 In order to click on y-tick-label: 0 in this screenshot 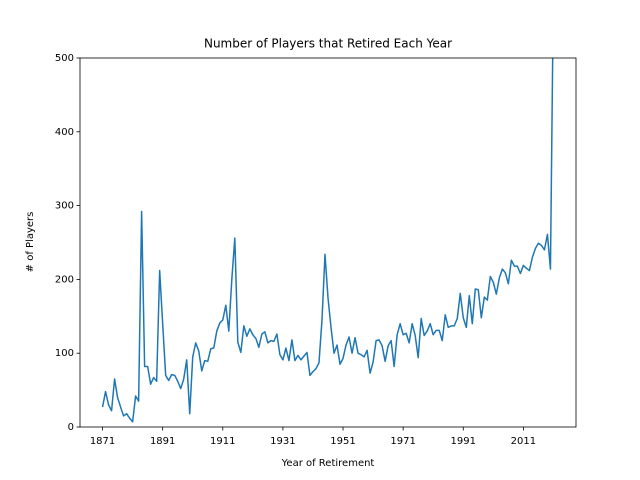, I will do `click(71, 427)`.